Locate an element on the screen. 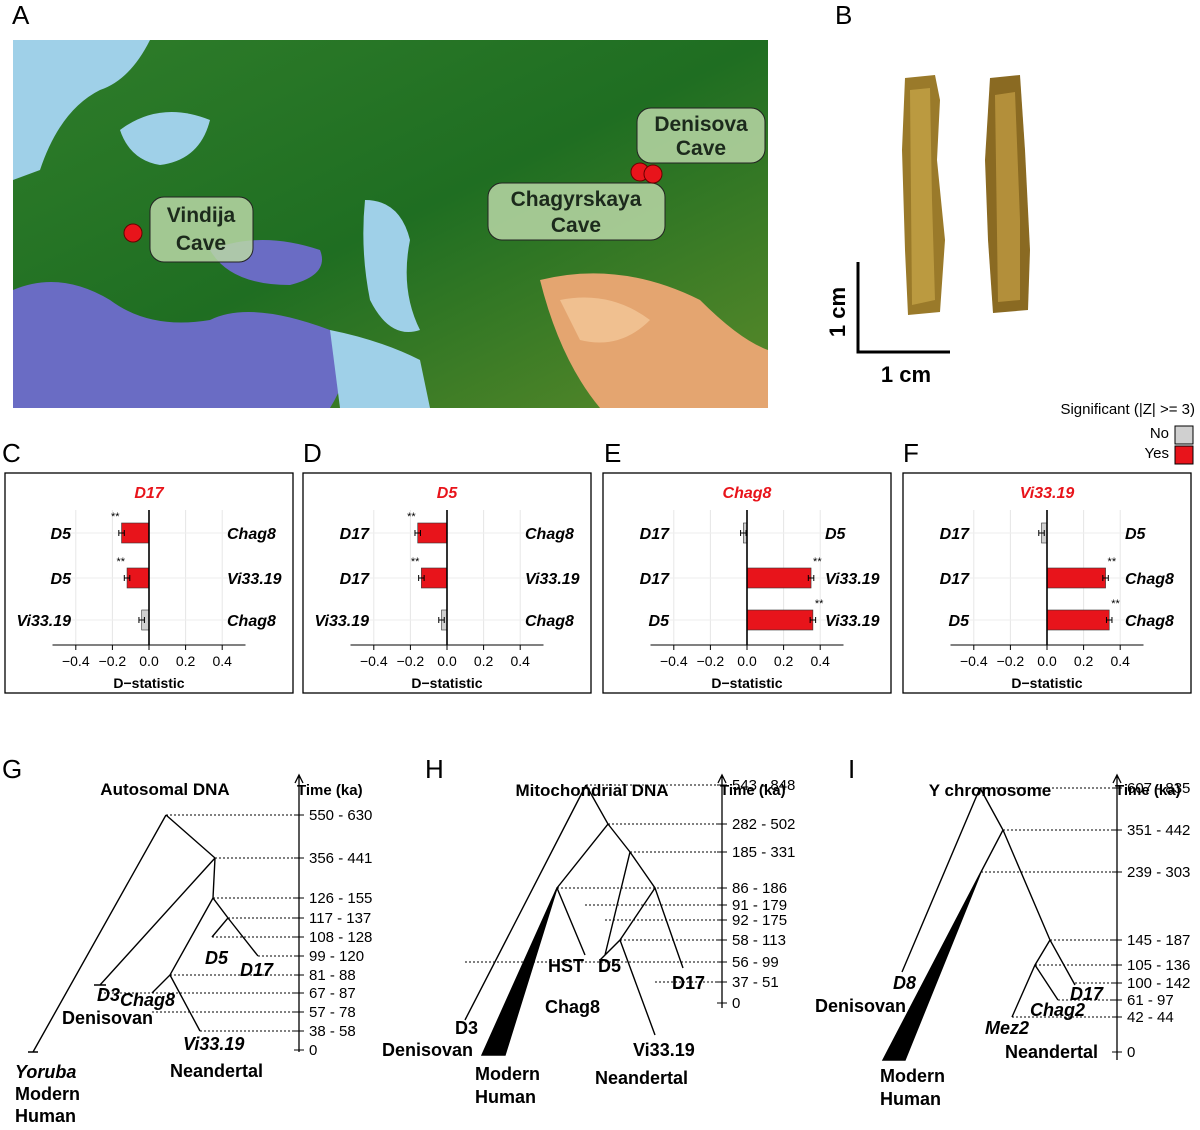 The width and height of the screenshot is (1200, 1130). tree-label: D5 is located at coordinates (217, 958).